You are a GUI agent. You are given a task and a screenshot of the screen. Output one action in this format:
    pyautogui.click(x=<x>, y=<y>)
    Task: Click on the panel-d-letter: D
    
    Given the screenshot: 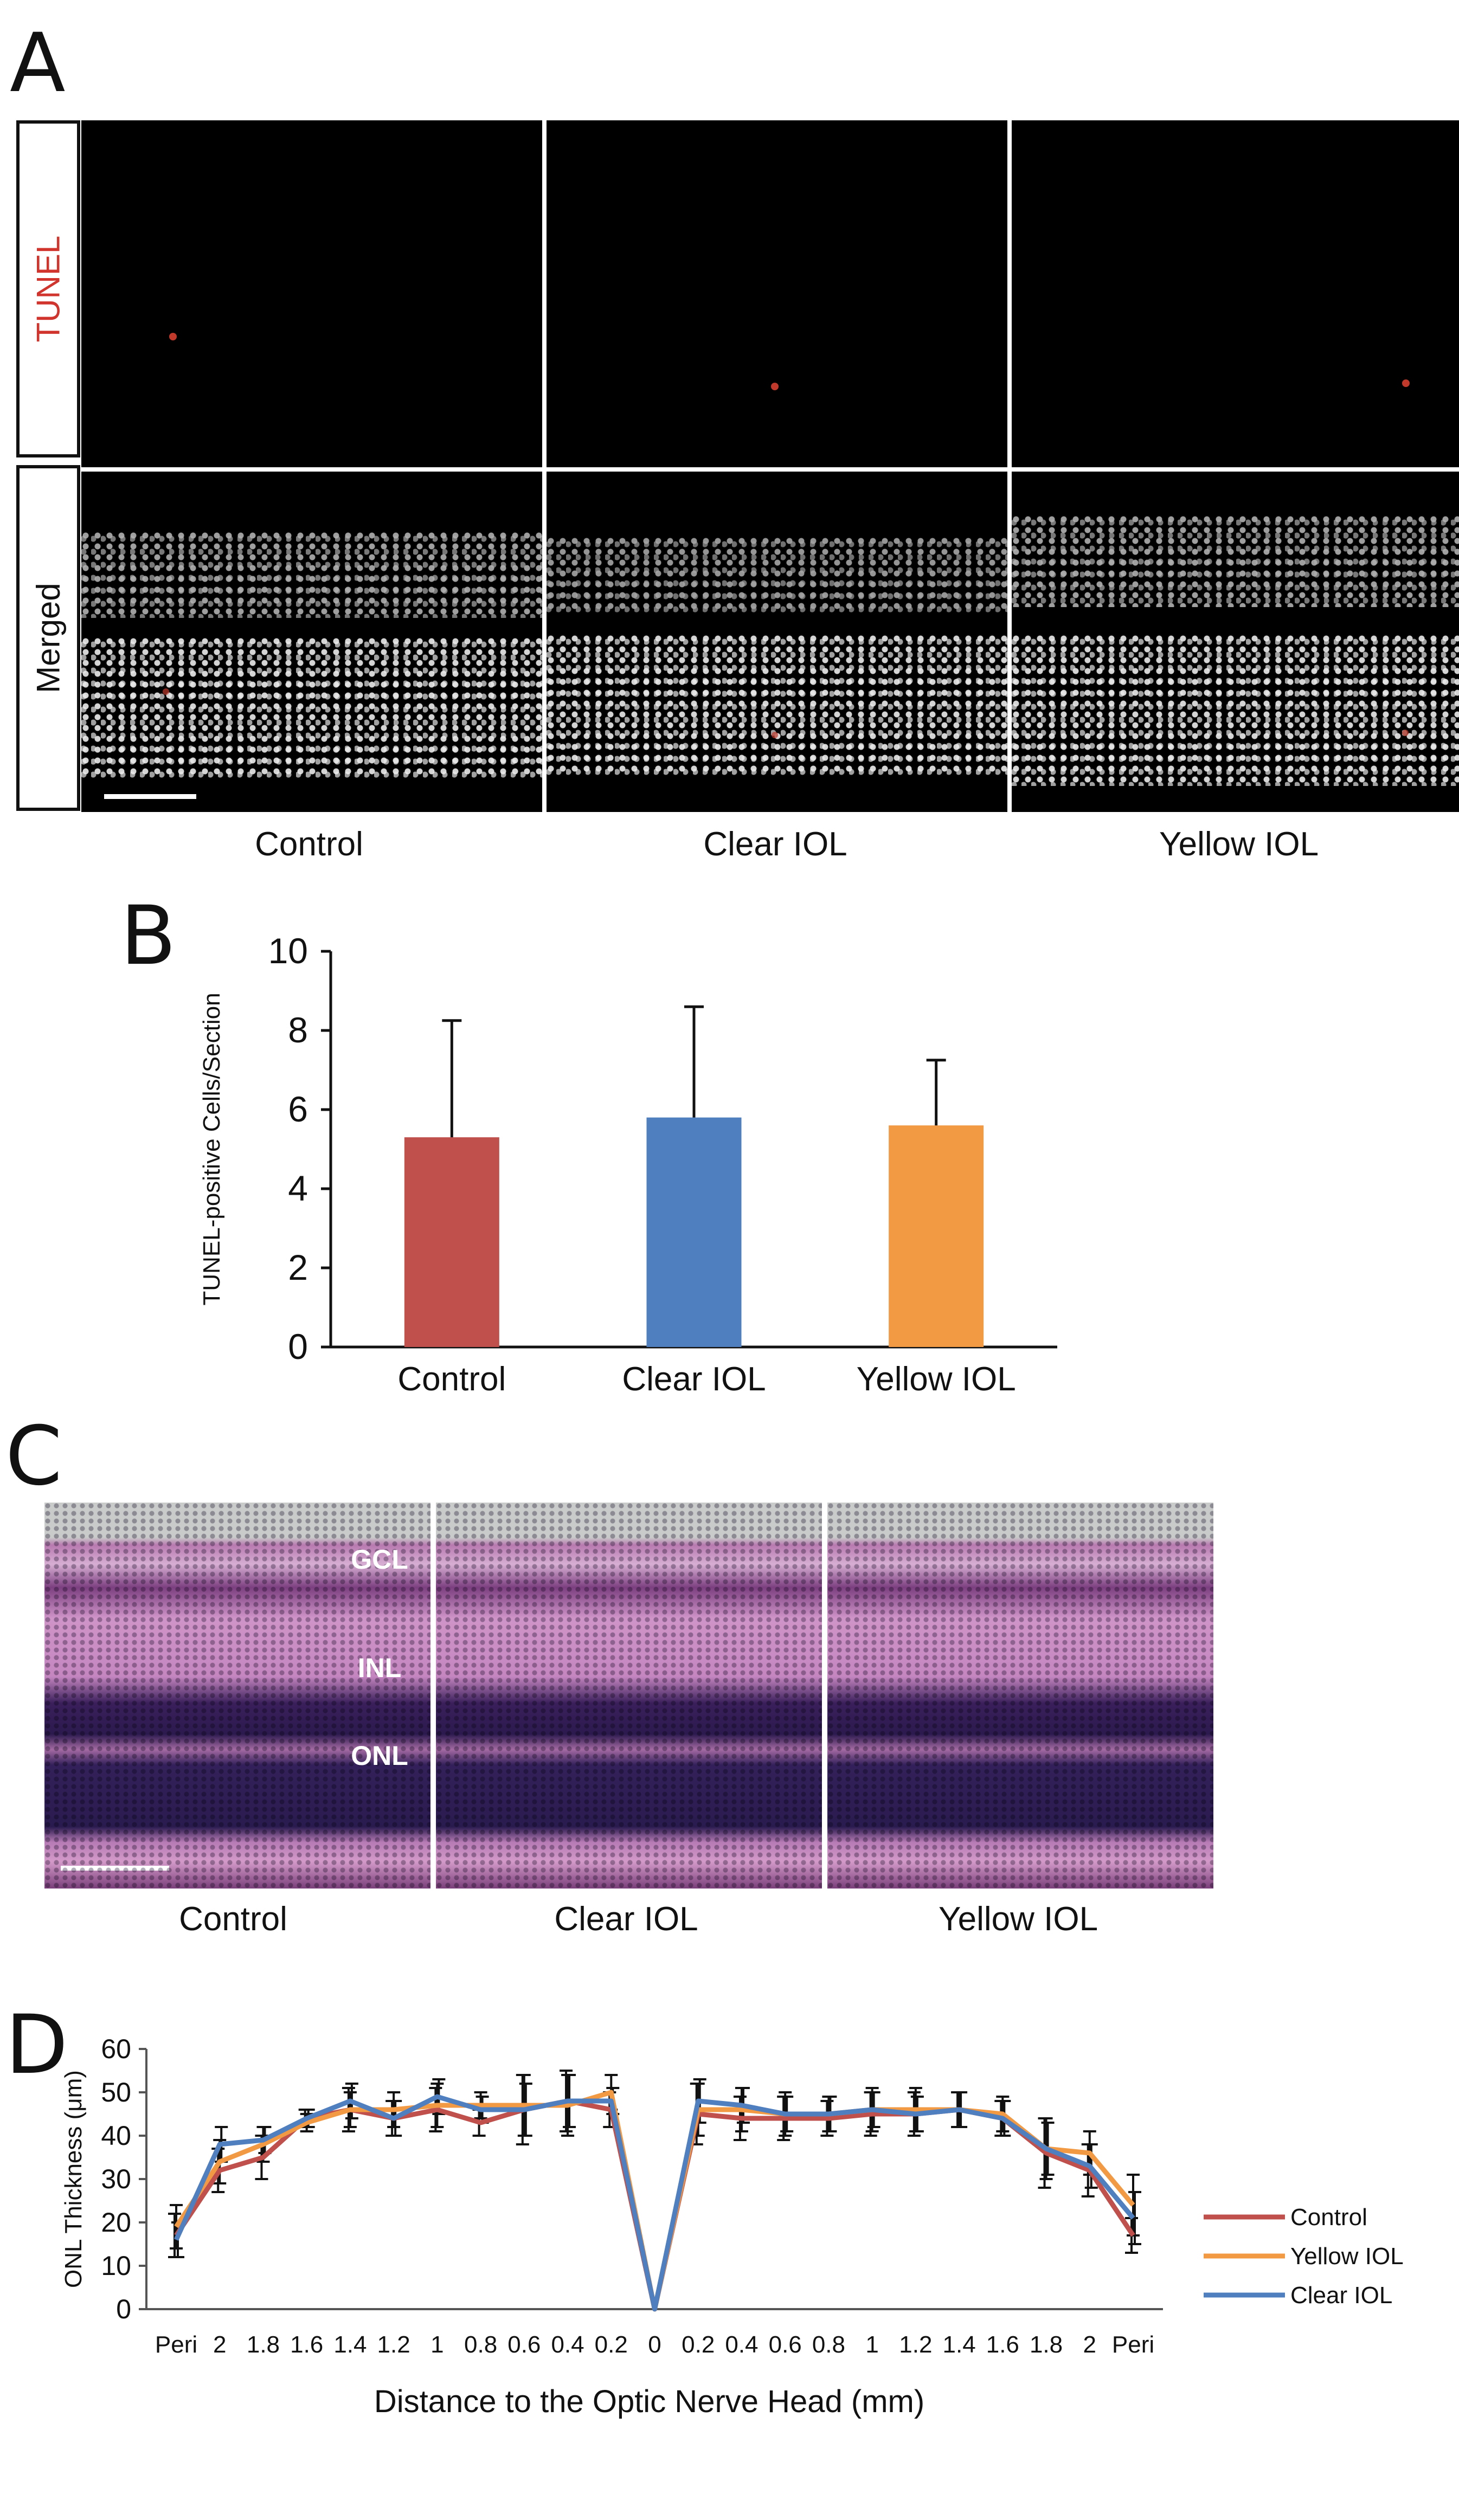 What is the action you would take?
    pyautogui.click(x=36, y=2045)
    